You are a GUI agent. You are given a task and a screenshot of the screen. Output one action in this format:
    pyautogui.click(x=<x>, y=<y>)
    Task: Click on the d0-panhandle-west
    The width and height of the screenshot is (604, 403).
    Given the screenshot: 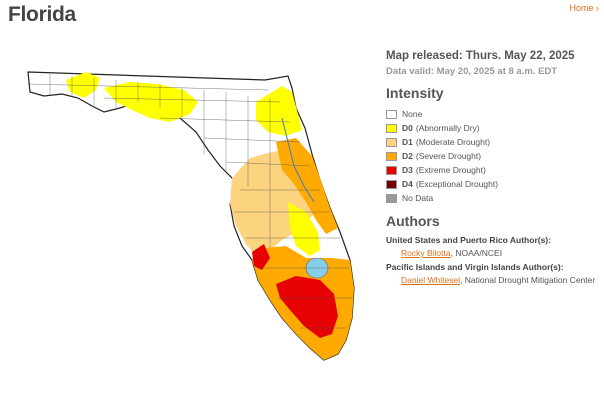 What is the action you would take?
    pyautogui.click(x=83, y=85)
    